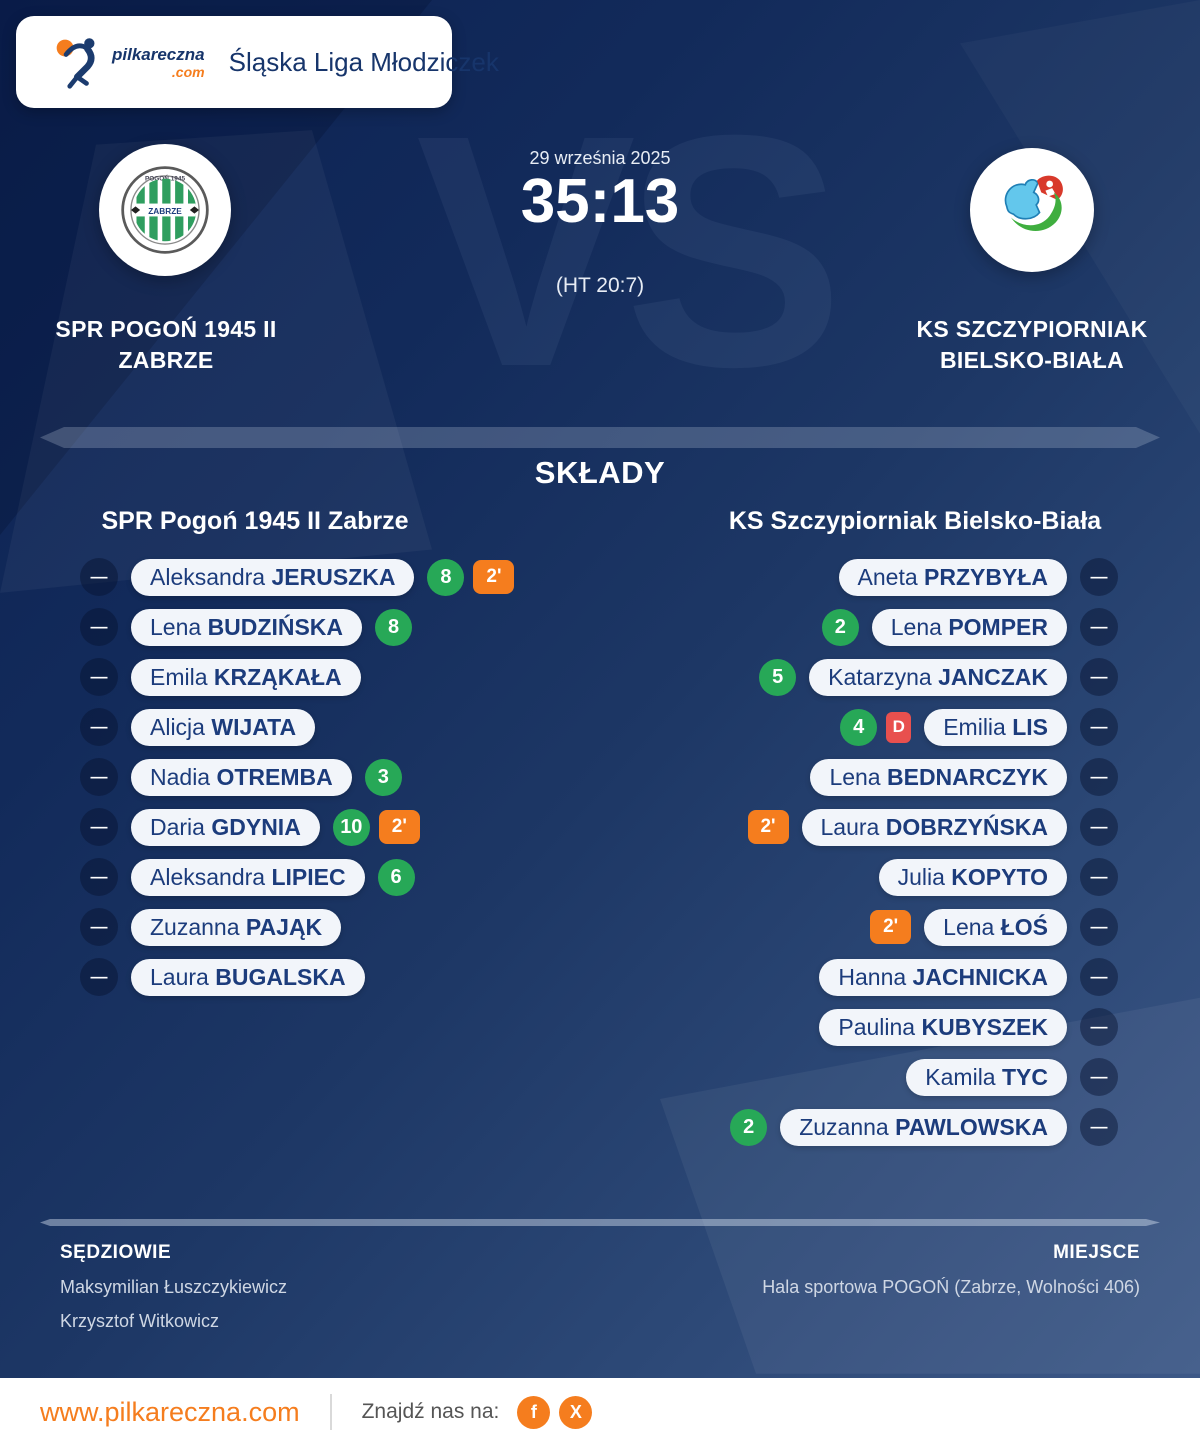  What do you see at coordinates (181, 726) in the screenshot?
I see `player-first-name: Alicja` at bounding box center [181, 726].